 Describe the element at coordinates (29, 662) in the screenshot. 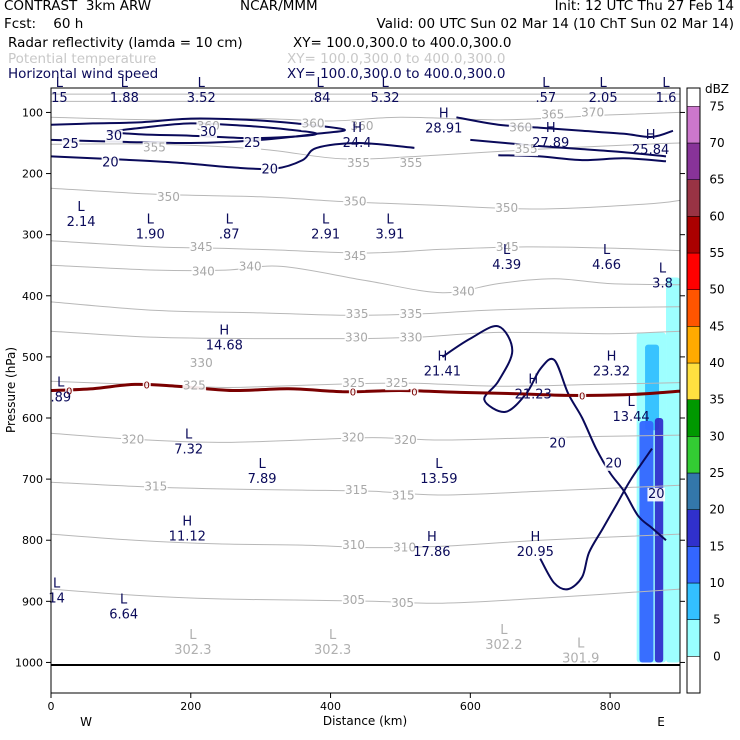

I see `y-tick-label: 1000` at that location.